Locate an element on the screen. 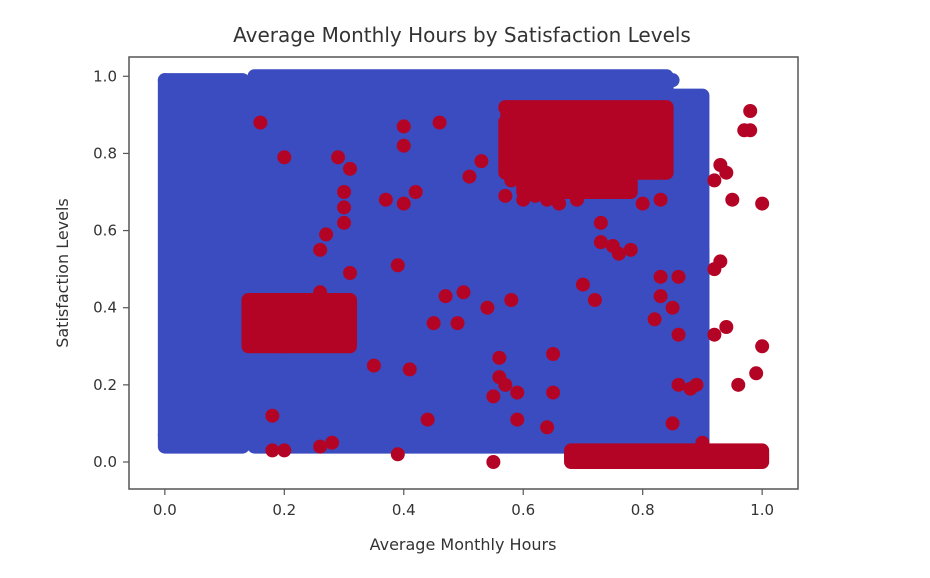  x-tick-label: 1.0 is located at coordinates (762, 510).